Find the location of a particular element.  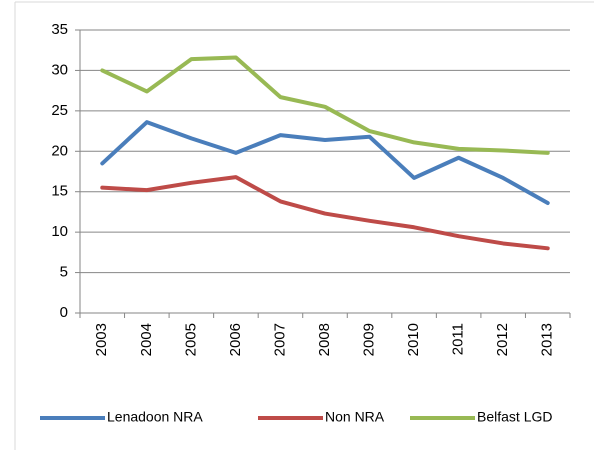

x-tick-label: 2007 is located at coordinates (279, 339).